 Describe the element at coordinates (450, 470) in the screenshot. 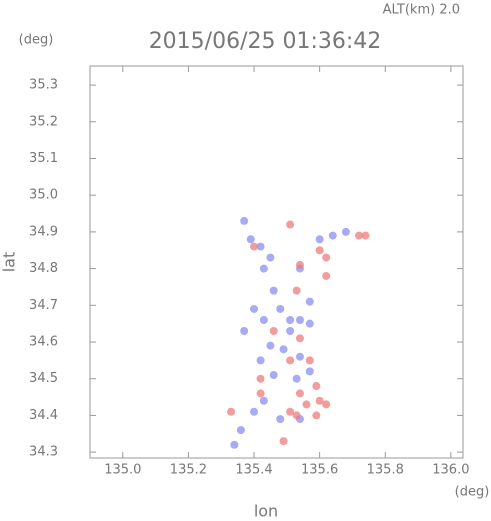

I see `x-tick-label: 136.0` at that location.